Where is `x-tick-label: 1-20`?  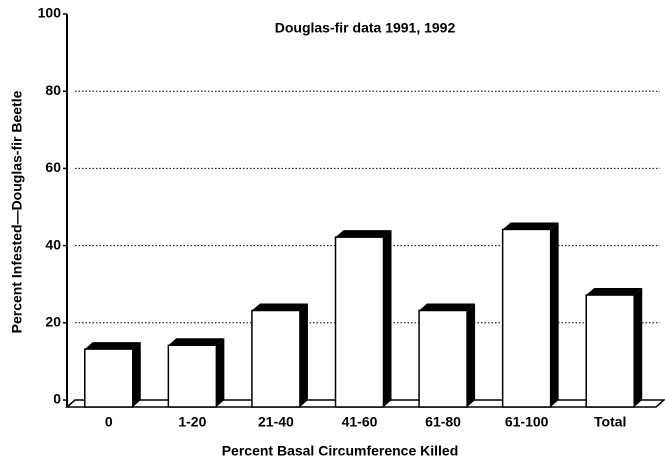
x-tick-label: 1-20 is located at coordinates (192, 422).